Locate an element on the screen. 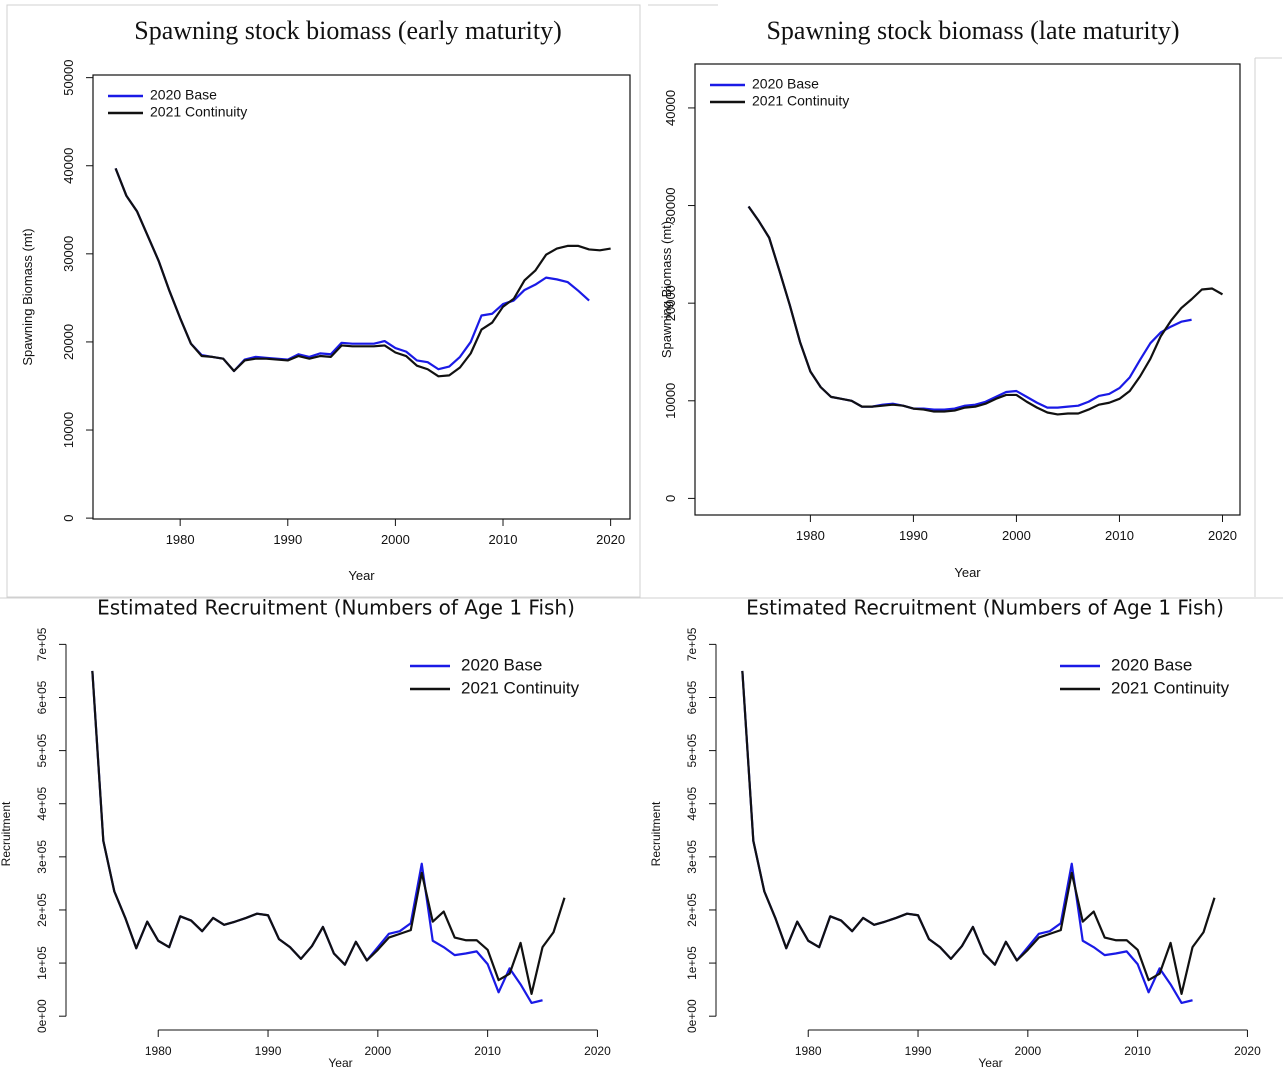 The image size is (1283, 1077). chart-title: Spawning stock biomass (late maturity) is located at coordinates (972, 30).